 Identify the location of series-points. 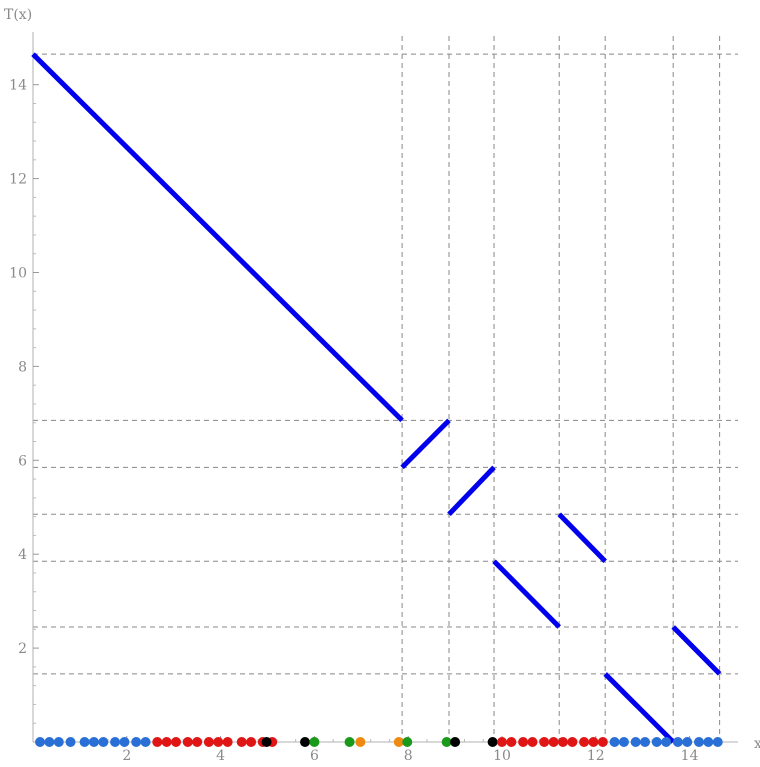
(379, 742).